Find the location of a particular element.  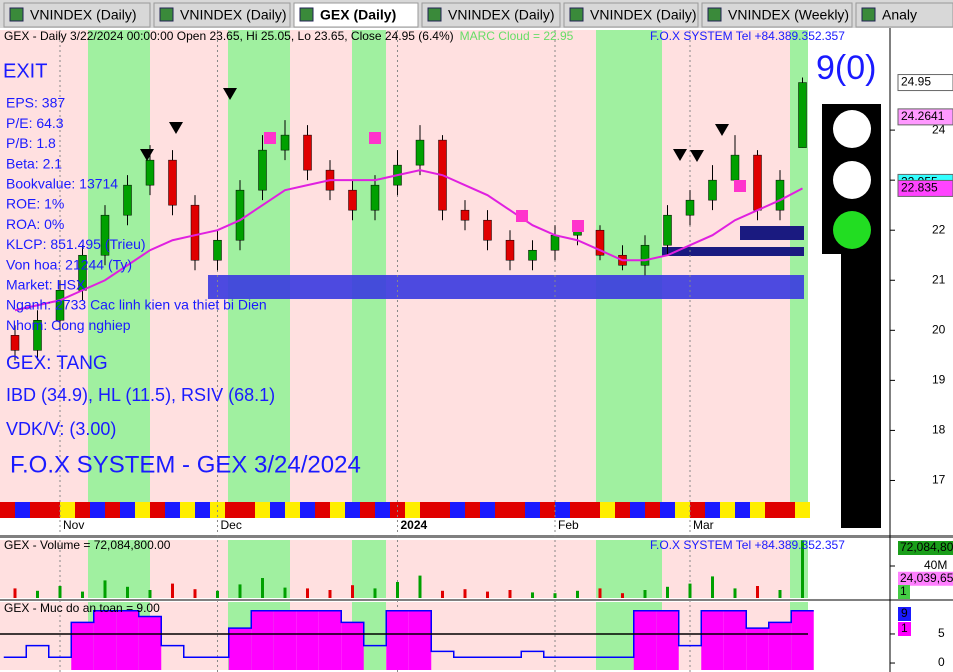

info-line: Market: HSX is located at coordinates (46, 285).